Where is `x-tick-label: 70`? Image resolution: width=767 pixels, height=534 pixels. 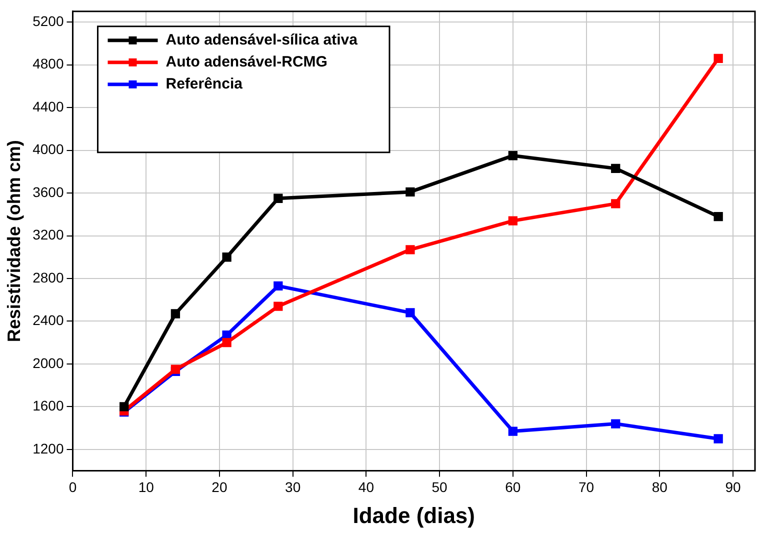 x-tick-label: 70 is located at coordinates (586, 487).